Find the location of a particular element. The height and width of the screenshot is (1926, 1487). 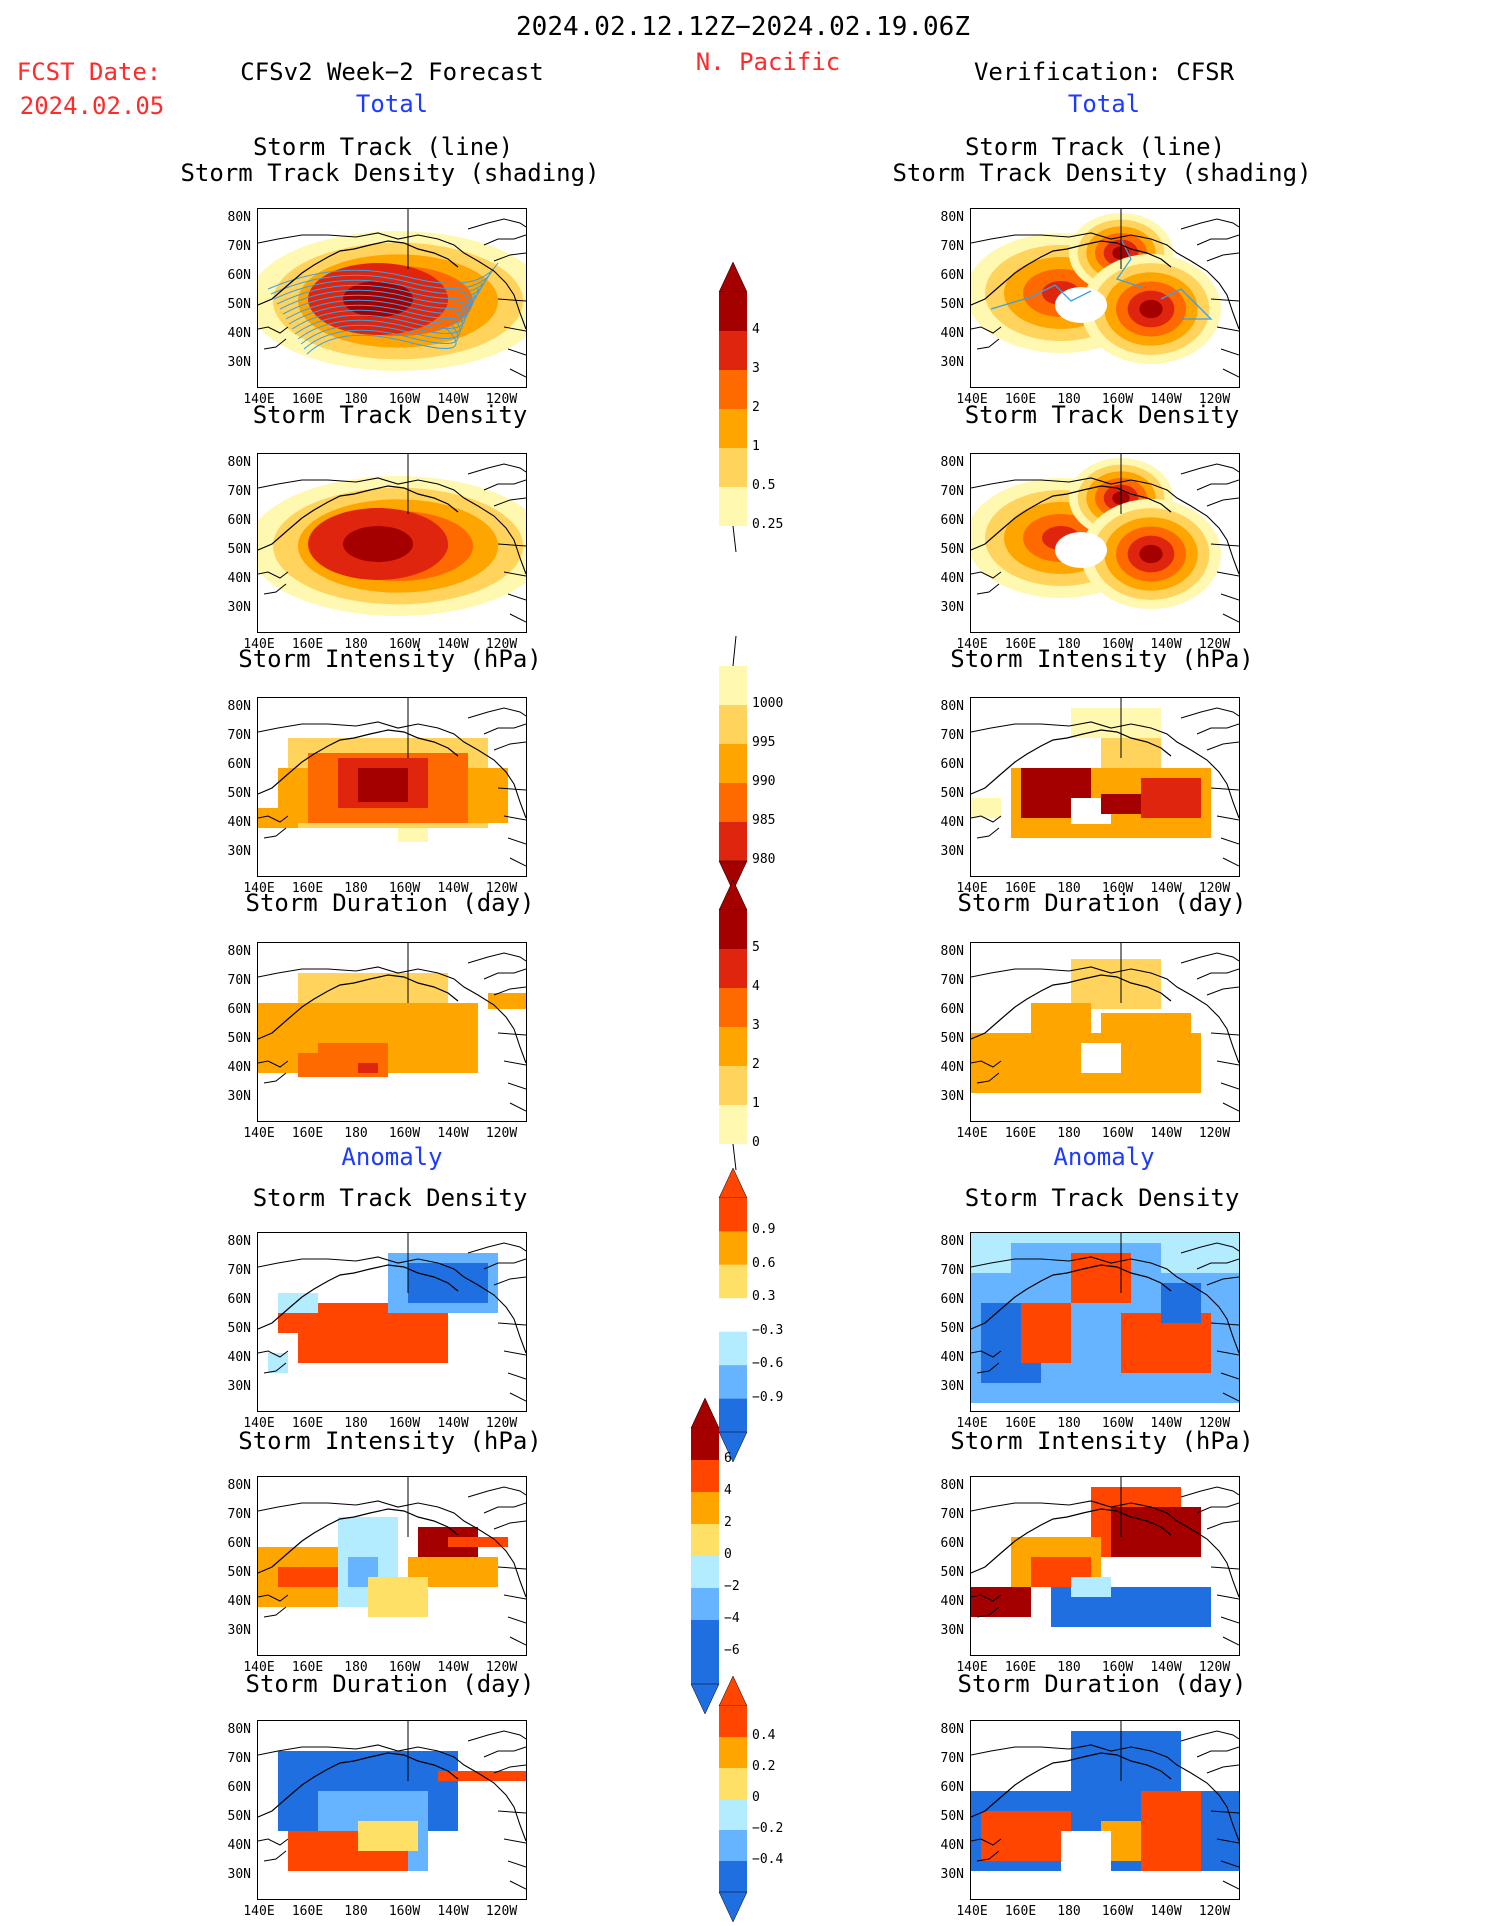

vf-intensity-map is located at coordinates (1105, 787).